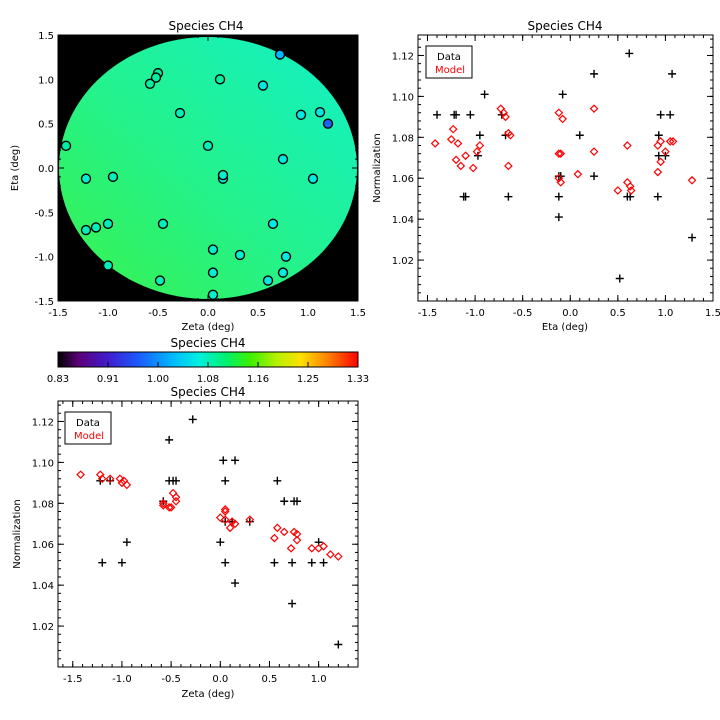 This screenshot has height=720, width=720. I want to click on colorbar-tick-label: 1.33, so click(358, 379).